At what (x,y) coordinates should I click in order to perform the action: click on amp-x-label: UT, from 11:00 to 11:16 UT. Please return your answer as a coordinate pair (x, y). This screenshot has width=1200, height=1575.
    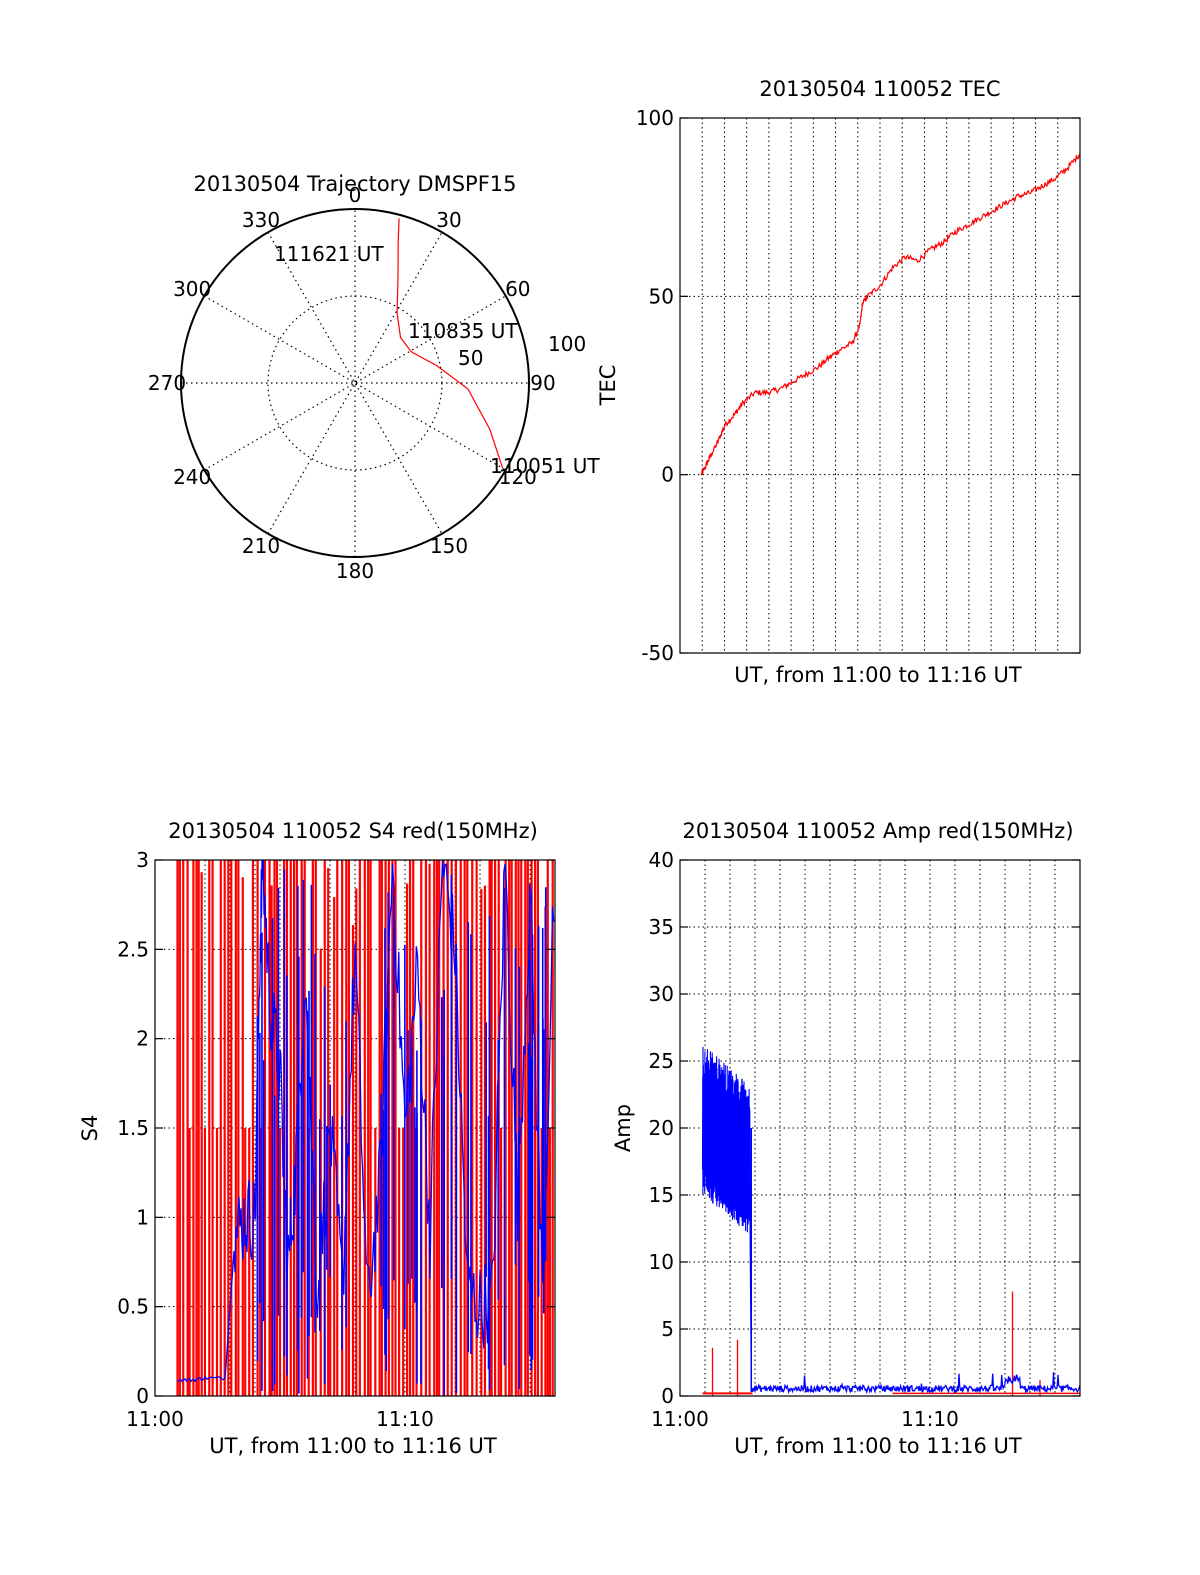
    Looking at the image, I should click on (878, 1446).